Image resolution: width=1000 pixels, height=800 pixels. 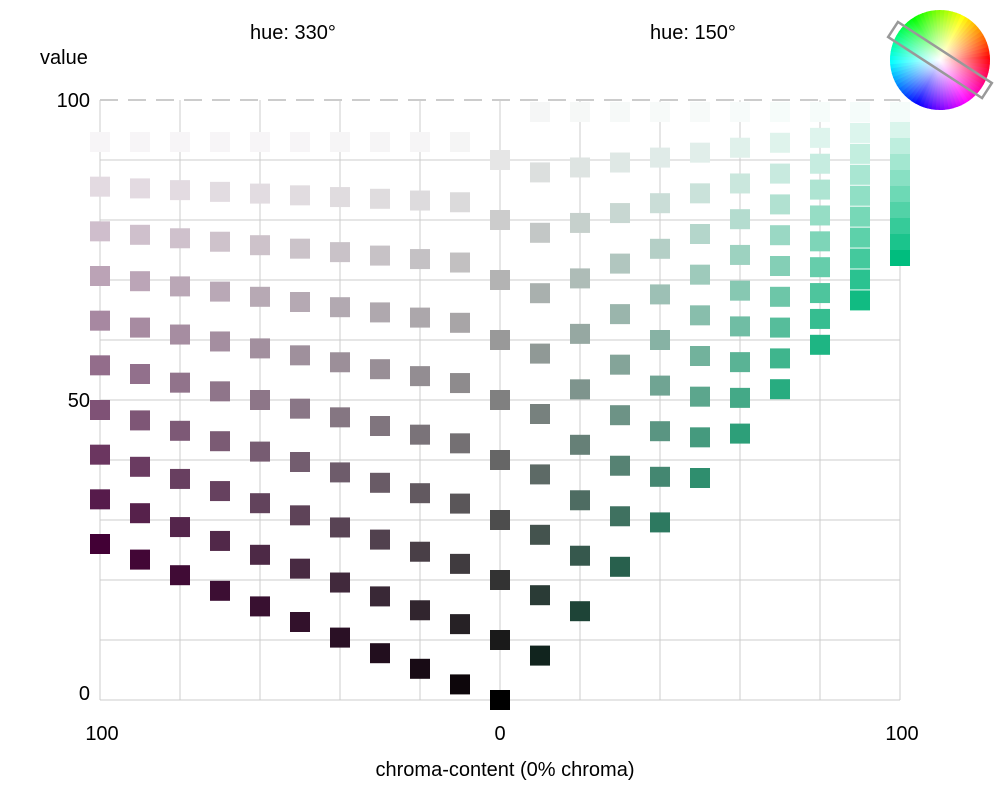 What do you see at coordinates (940, 60) in the screenshot?
I see `wheel-center` at bounding box center [940, 60].